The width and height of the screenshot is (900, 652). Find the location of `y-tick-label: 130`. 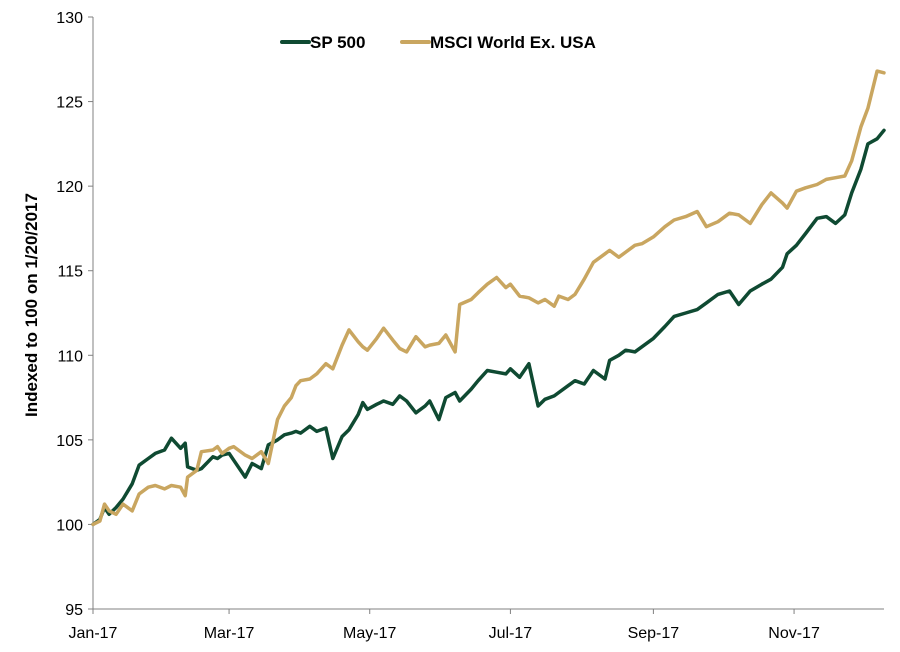

y-tick-label: 130 is located at coordinates (69, 18).